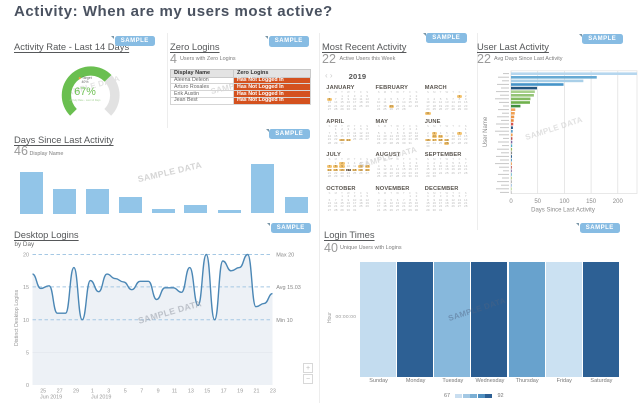 The height and width of the screenshot is (409, 640). I want to click on svg-text: 150, so click(591, 202).